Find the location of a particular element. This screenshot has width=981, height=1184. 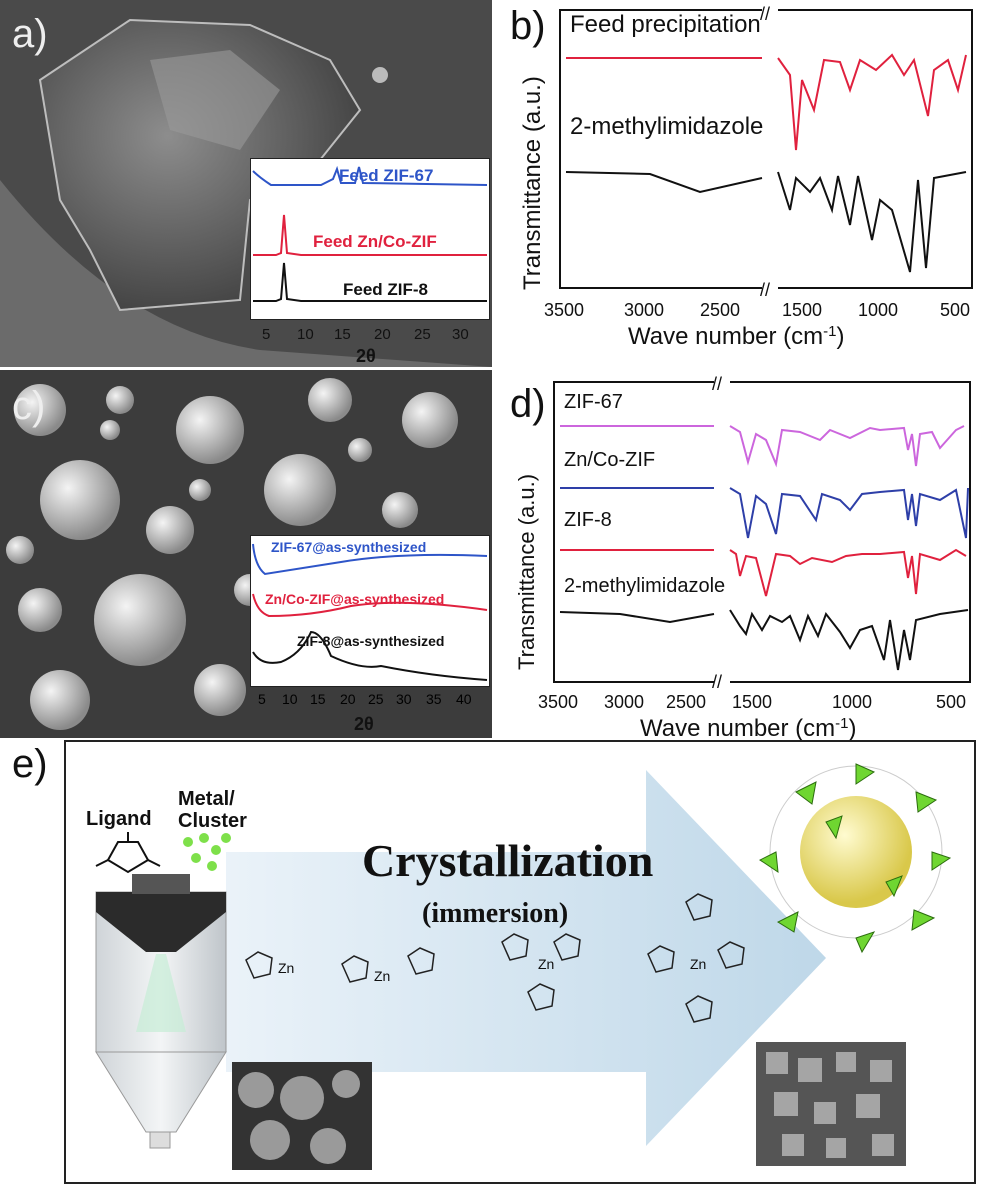

tick-b-1000: 1000 is located at coordinates (878, 310).